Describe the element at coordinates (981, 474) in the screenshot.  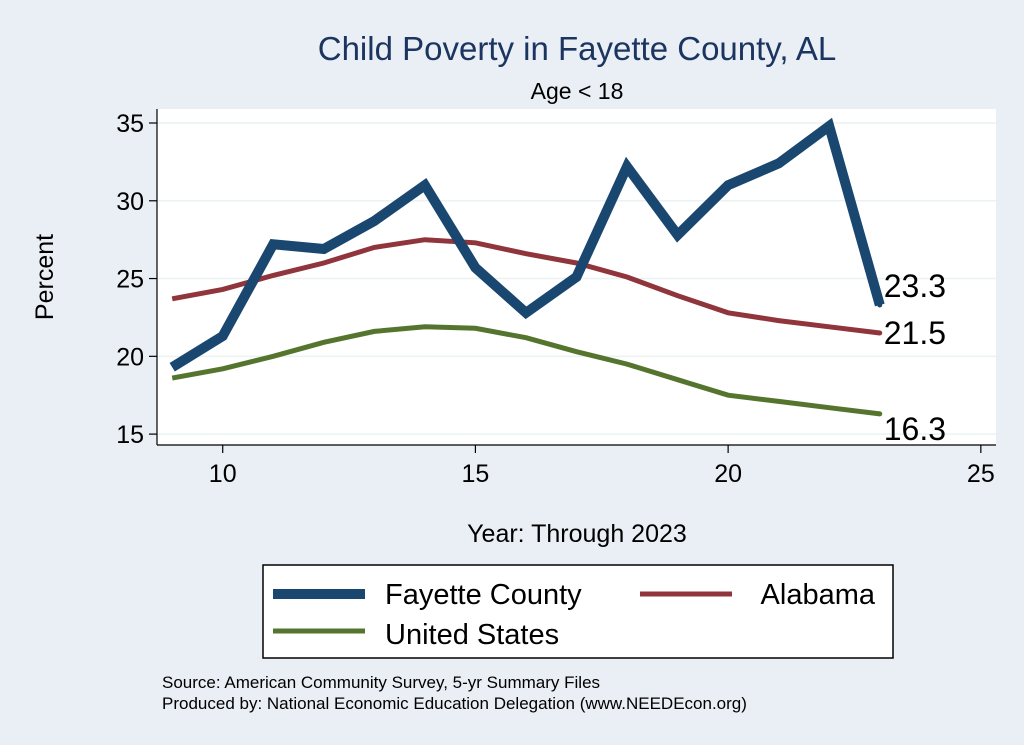
I see `x-tick-label: 25` at that location.